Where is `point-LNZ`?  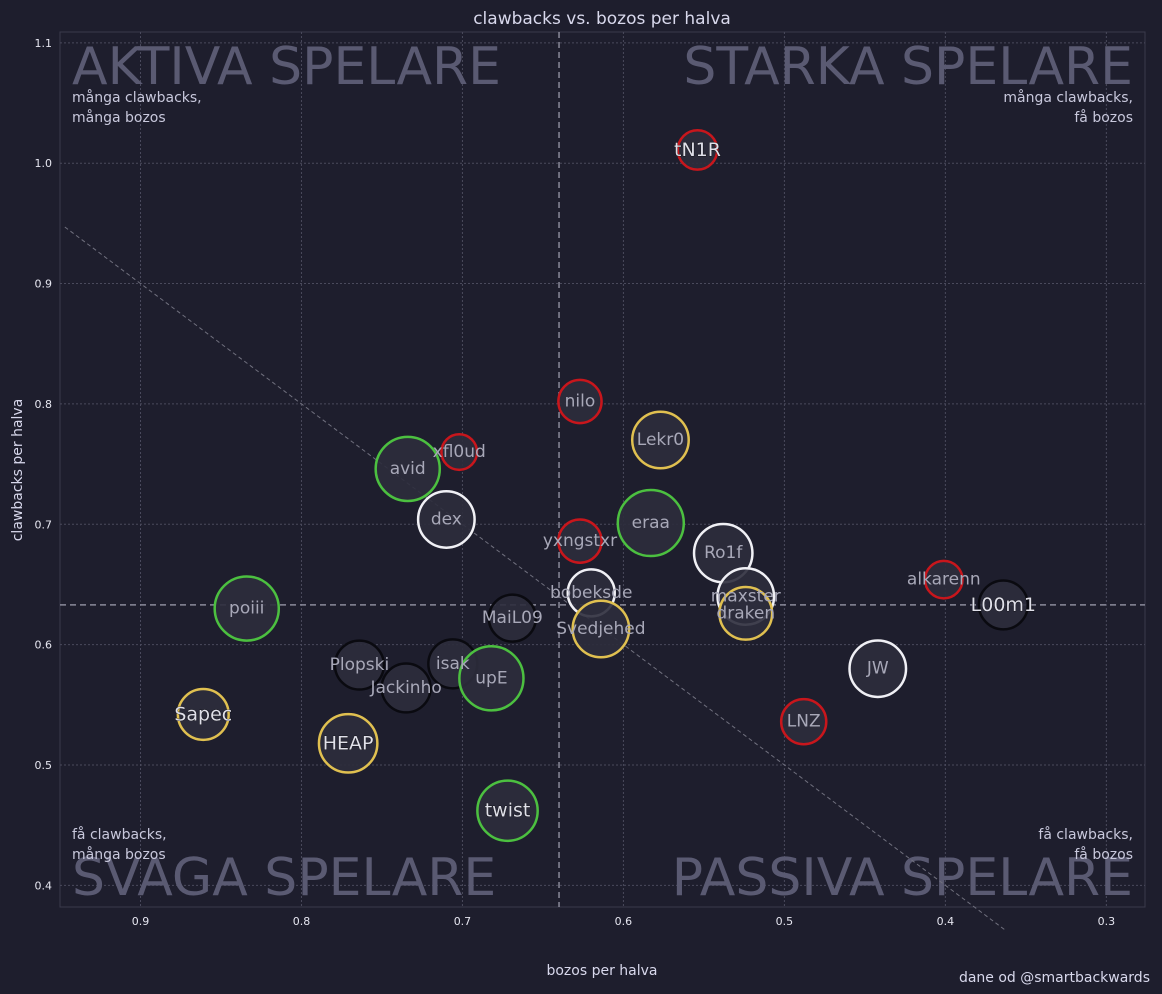 point-LNZ is located at coordinates (803, 721).